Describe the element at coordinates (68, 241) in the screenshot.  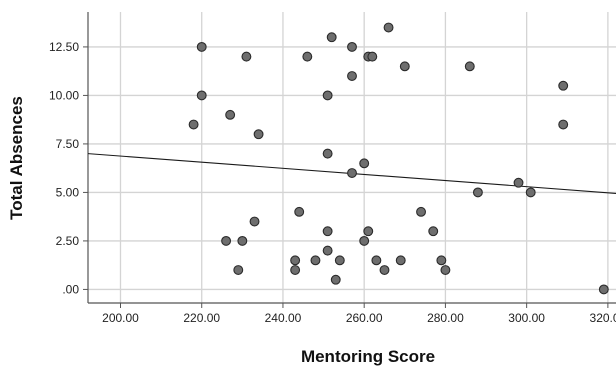
I see `y-tick-label: 2.50` at that location.